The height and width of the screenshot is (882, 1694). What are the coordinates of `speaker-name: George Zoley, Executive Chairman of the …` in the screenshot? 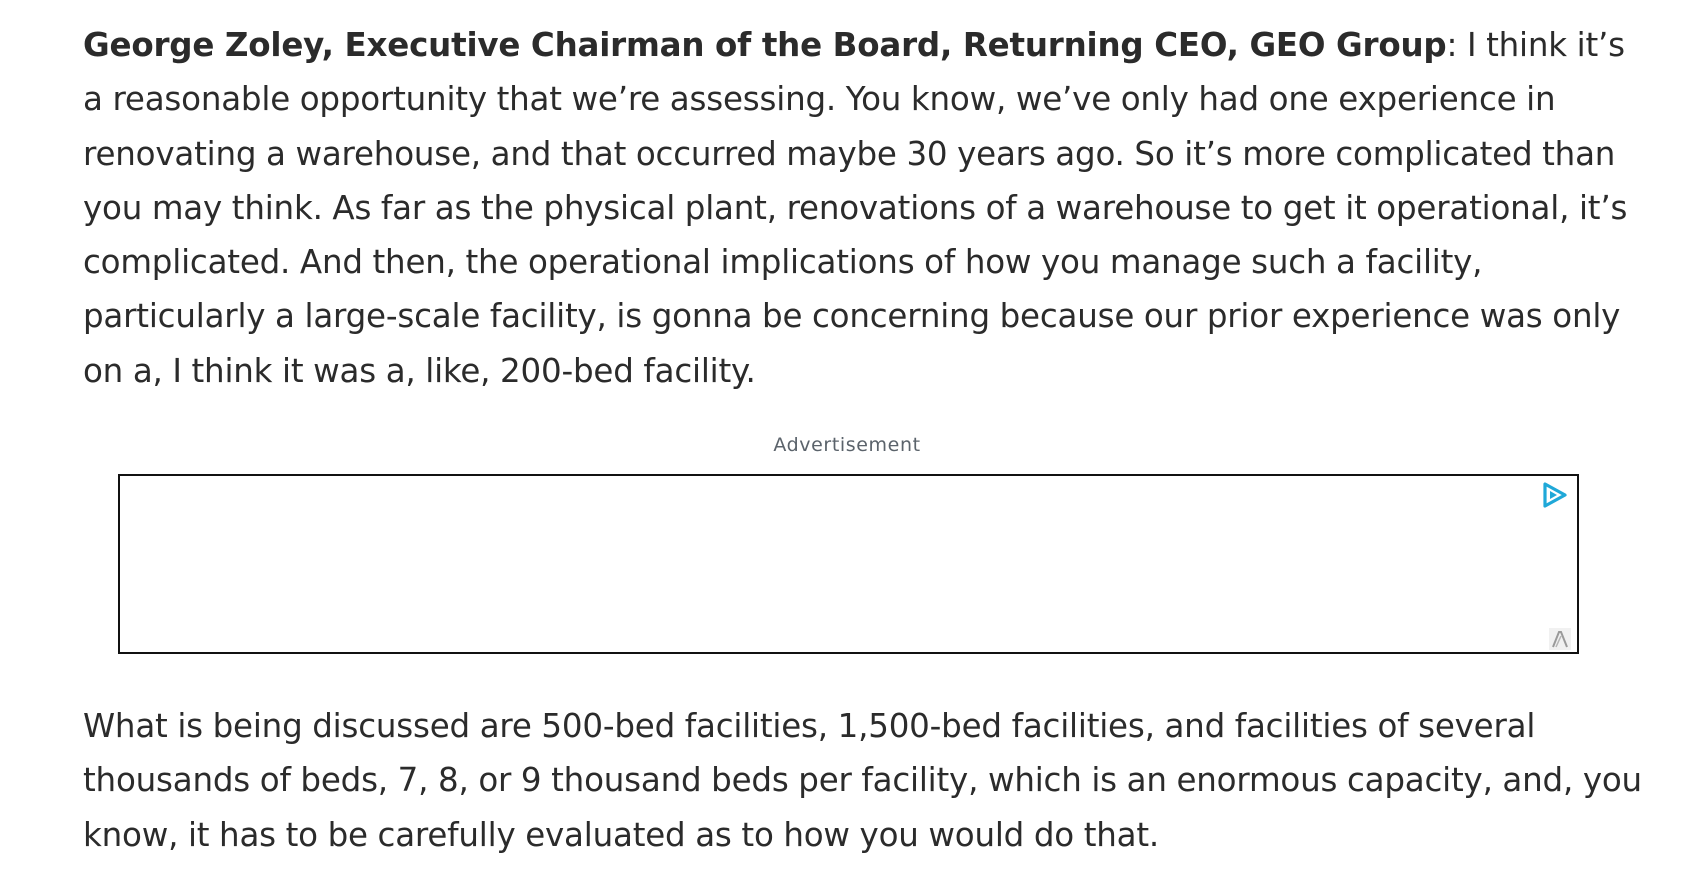 It's located at (765, 45).